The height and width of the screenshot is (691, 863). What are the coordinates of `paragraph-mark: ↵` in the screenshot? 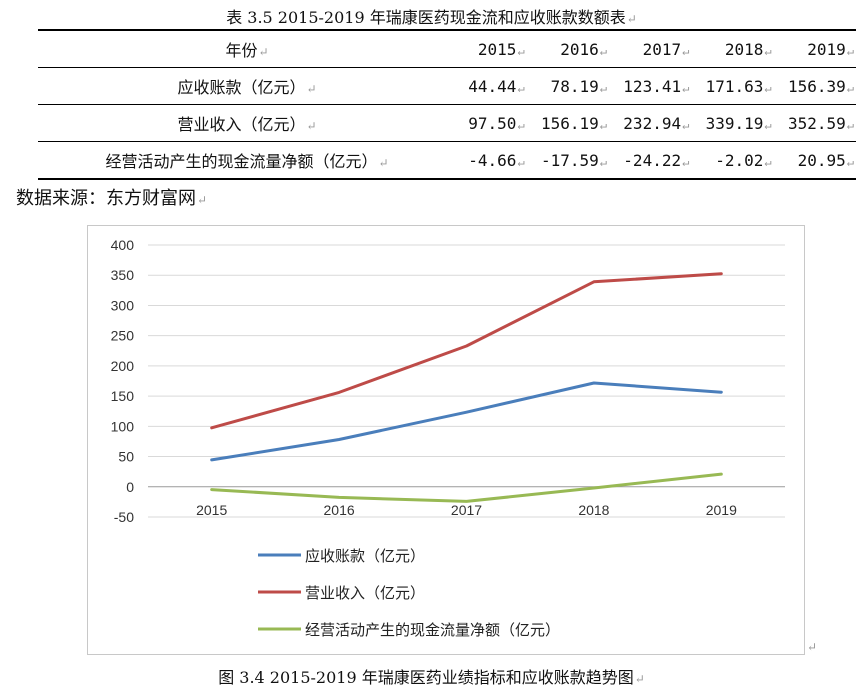 It's located at (812, 647).